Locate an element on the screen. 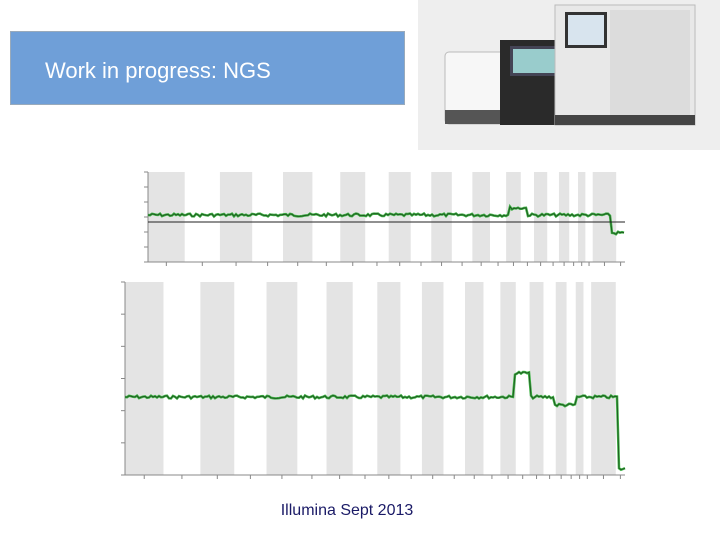  chart-top is located at coordinates (384, 218).